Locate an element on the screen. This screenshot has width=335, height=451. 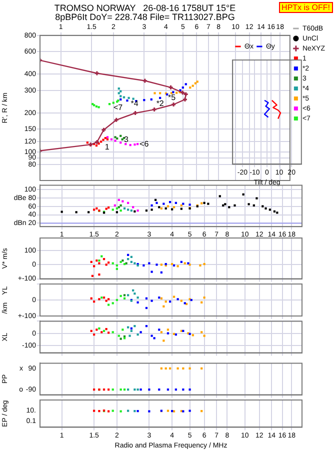
chart-title: TROMSO NORWAY 26-08-16 1758UT 15°E is located at coordinates (145, 8).